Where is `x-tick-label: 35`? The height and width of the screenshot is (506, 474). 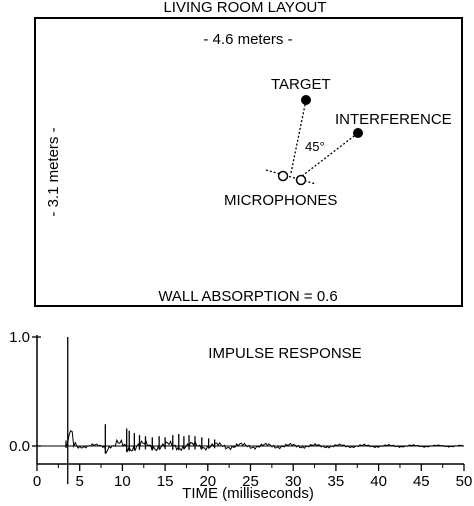
x-tick-label: 35 is located at coordinates (336, 481).